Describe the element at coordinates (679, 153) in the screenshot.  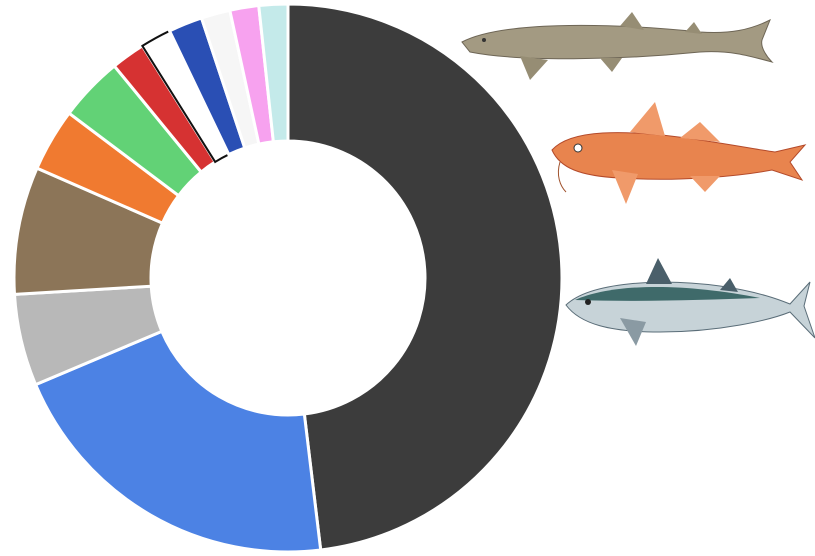
I see `red-mullet-illustration` at that location.